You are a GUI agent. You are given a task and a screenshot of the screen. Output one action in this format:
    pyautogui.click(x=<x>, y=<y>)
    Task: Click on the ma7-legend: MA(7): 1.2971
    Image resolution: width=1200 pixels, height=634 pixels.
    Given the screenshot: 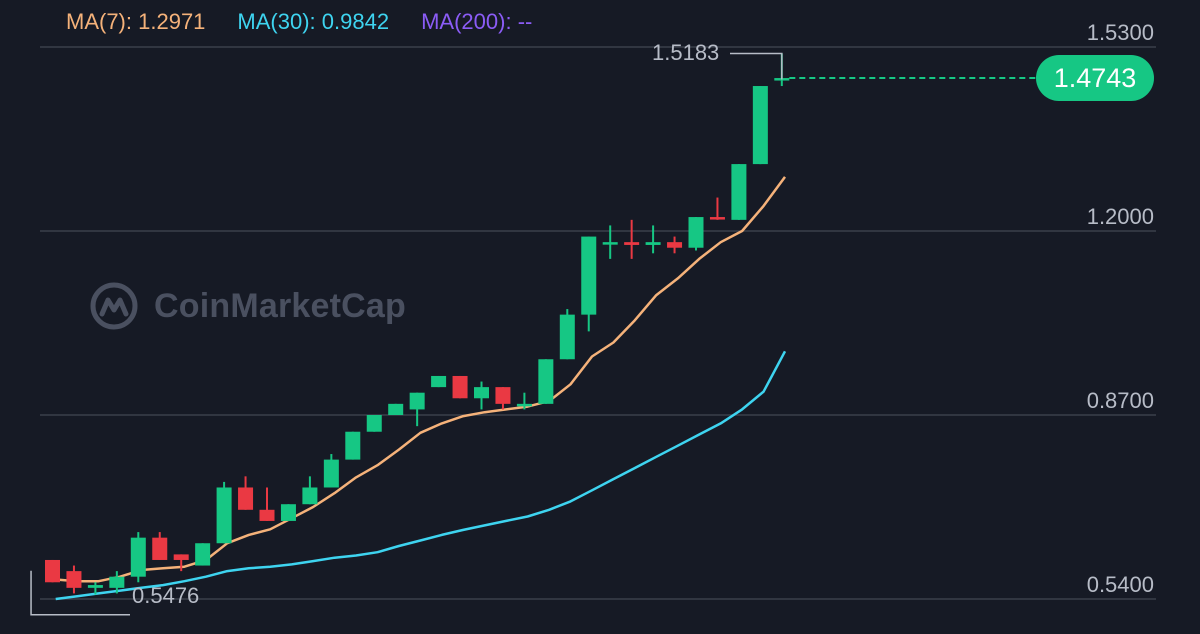 What is the action you would take?
    pyautogui.click(x=135, y=22)
    